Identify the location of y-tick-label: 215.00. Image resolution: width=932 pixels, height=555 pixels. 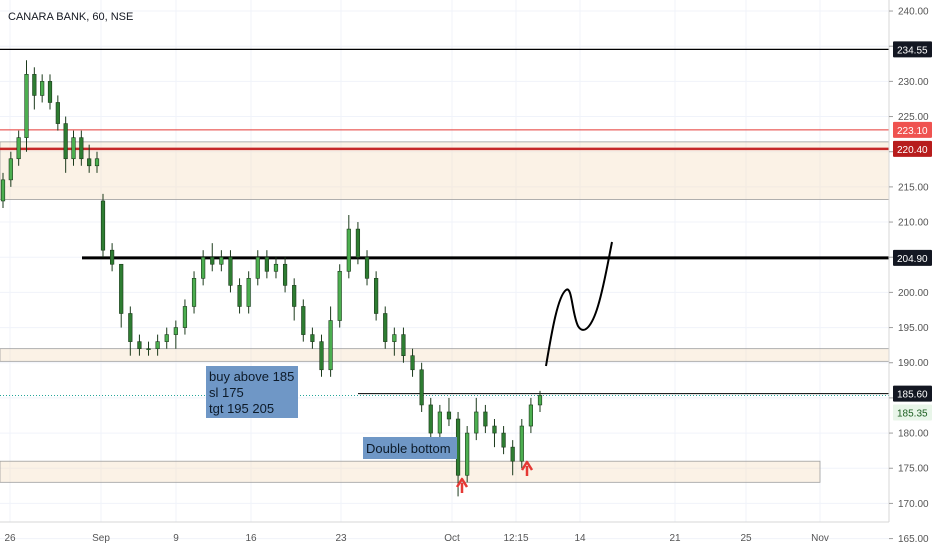
(913, 187).